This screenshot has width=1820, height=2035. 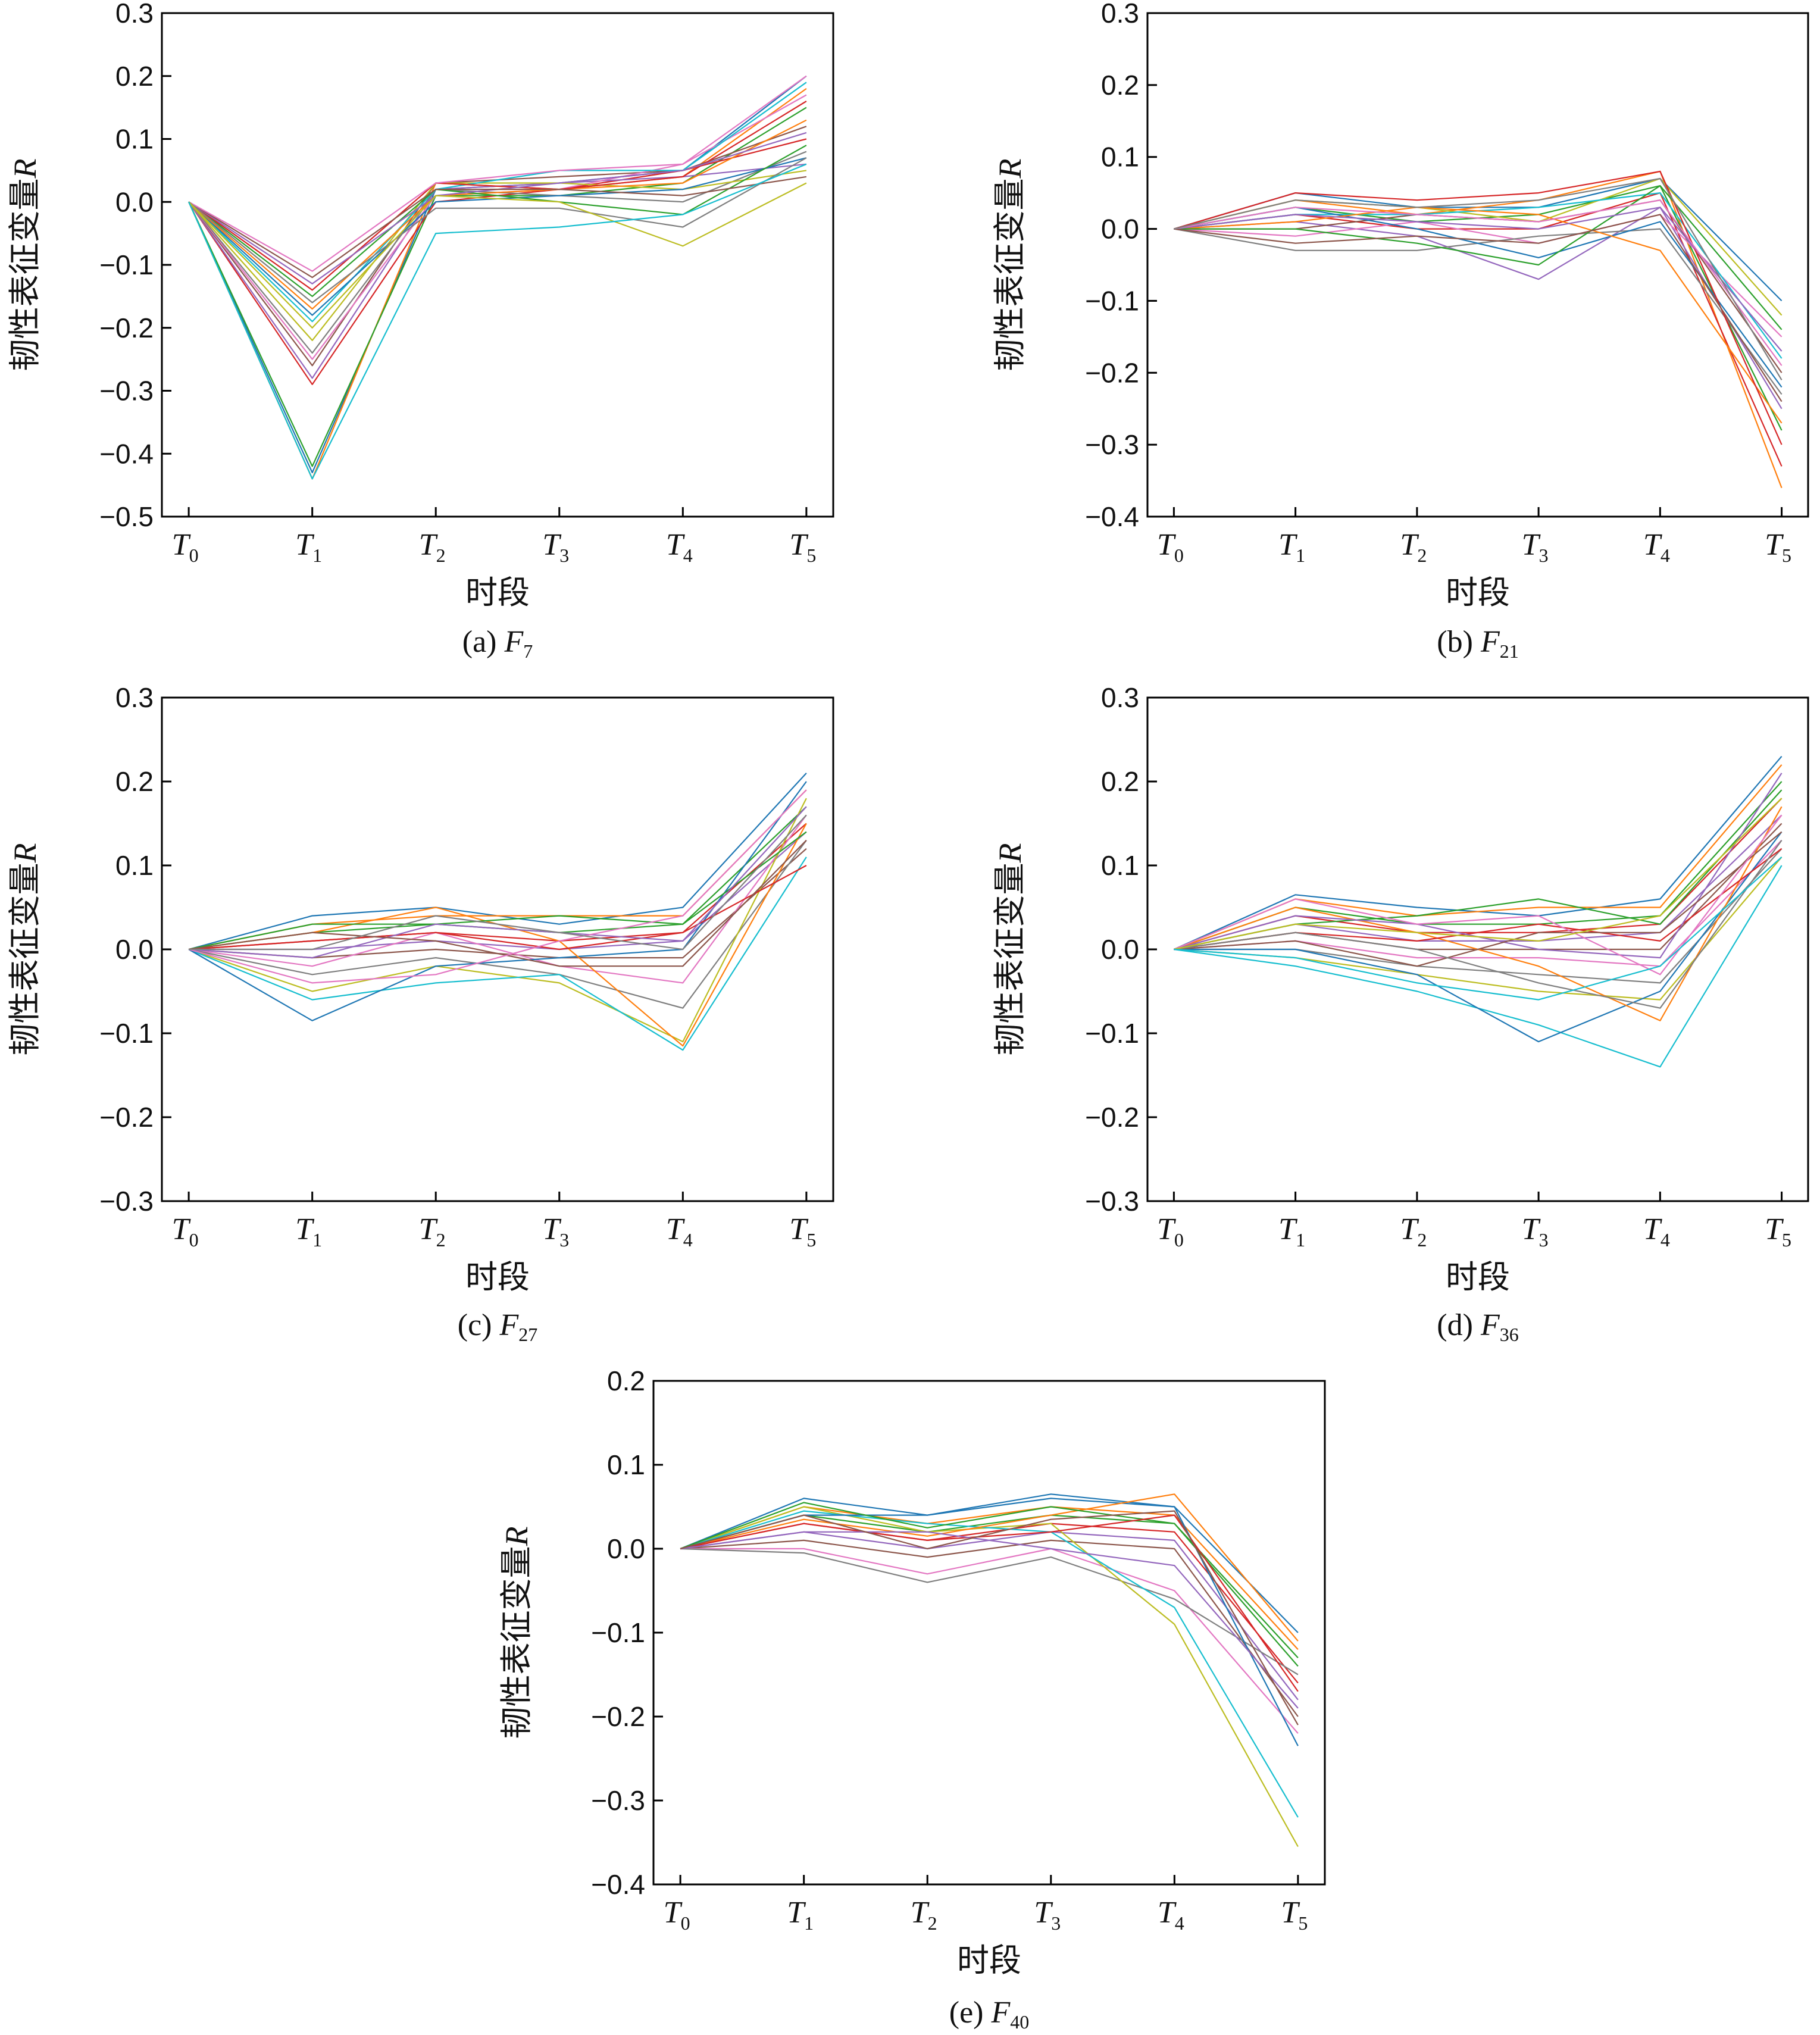 I want to click on caption-sub: 21, so click(x=1509, y=651).